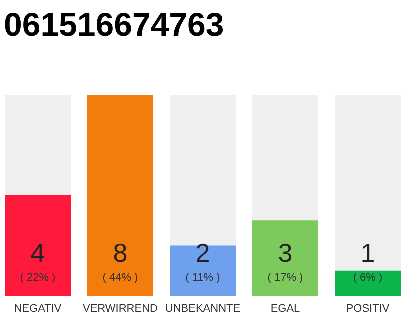 This screenshot has height=320, width=410. Describe the element at coordinates (368, 253) in the screenshot. I see `data-label: 1` at that location.